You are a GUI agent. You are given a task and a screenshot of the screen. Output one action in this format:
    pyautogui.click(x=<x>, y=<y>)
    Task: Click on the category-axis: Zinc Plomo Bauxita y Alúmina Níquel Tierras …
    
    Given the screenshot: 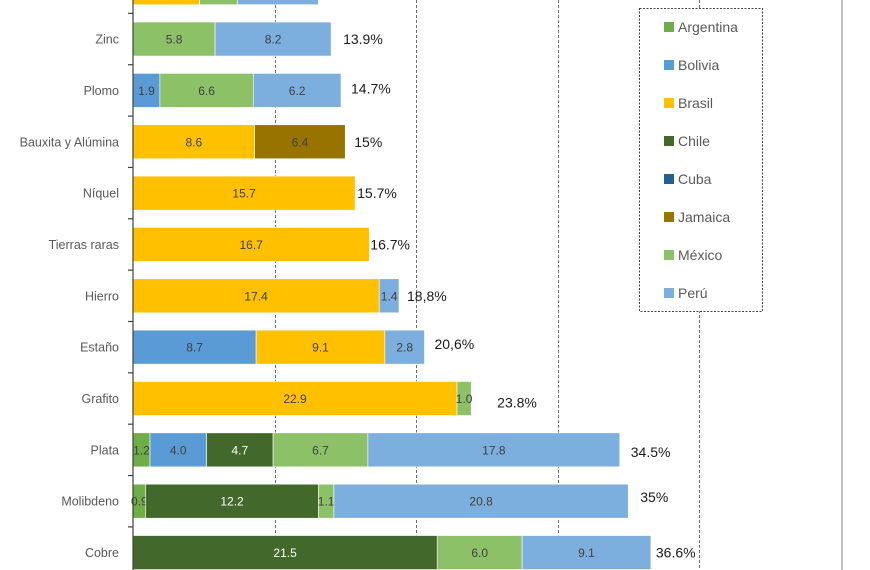 What is the action you would take?
    pyautogui.click(x=77, y=285)
    